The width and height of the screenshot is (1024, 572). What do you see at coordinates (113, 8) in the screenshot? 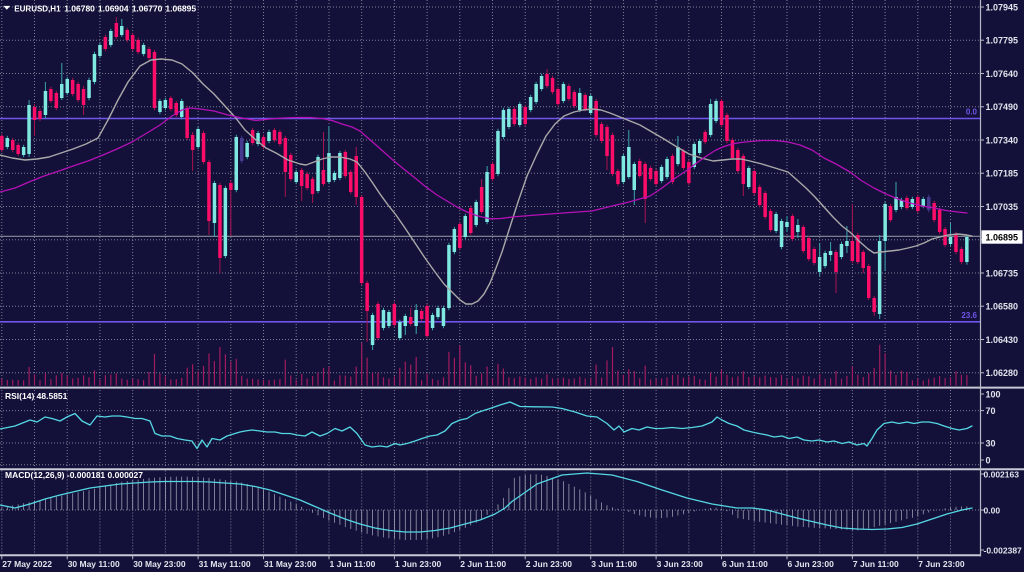
I see `svg-text: 1.06904` at bounding box center [113, 8].